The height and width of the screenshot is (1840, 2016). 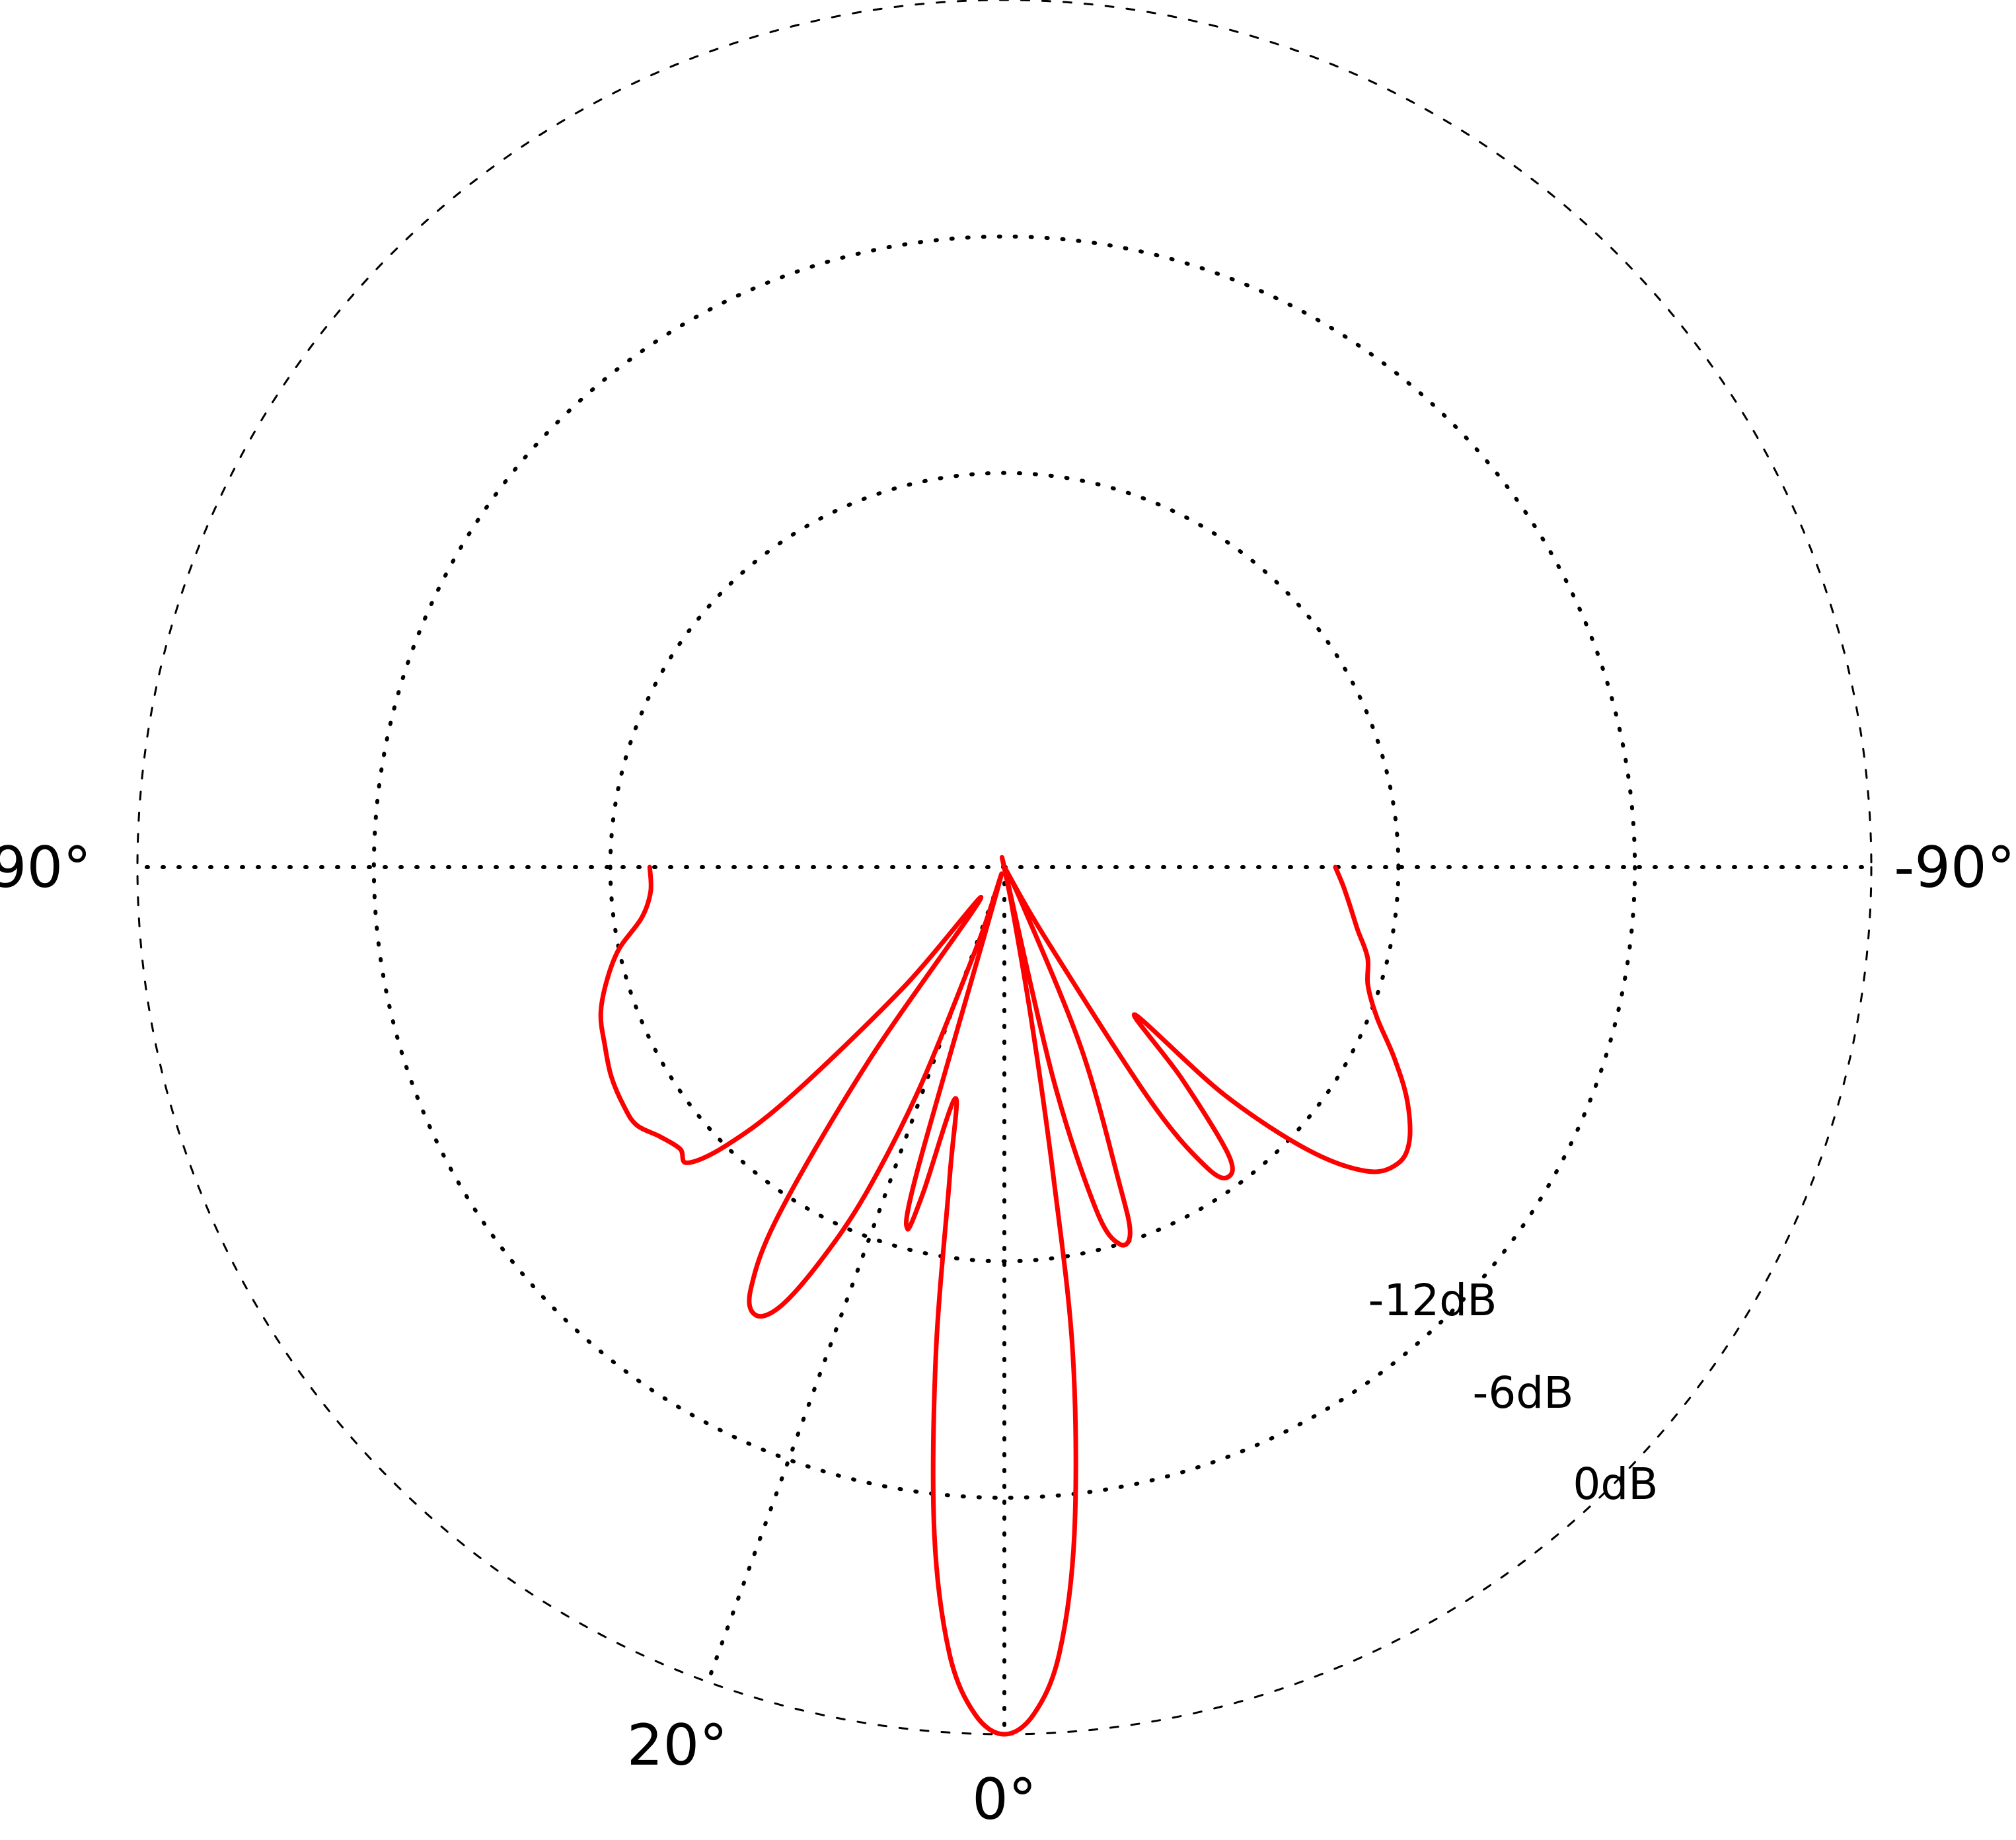 What do you see at coordinates (45, 868) in the screenshot?
I see `angle-label-90: 90°` at bounding box center [45, 868].